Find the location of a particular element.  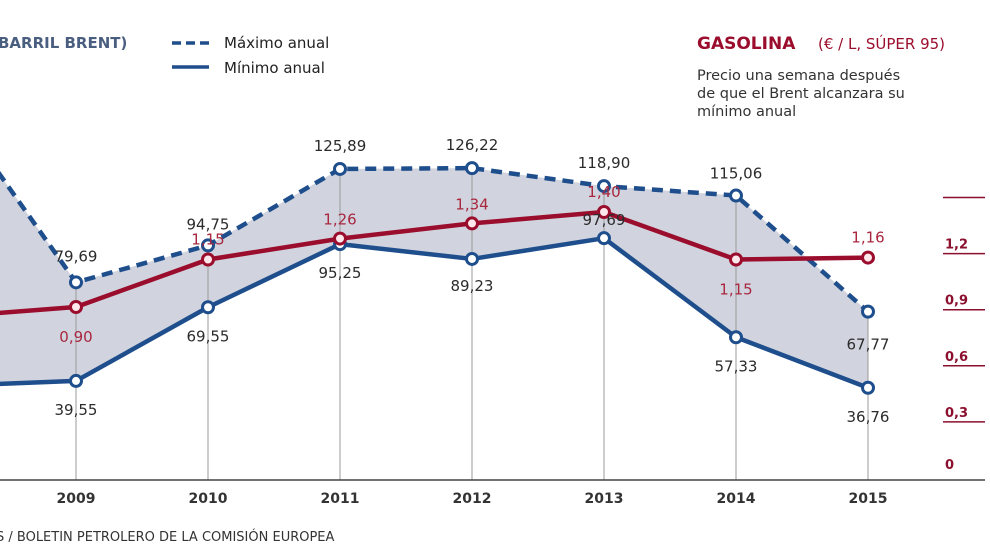

min-point-2012 is located at coordinates (472, 258).